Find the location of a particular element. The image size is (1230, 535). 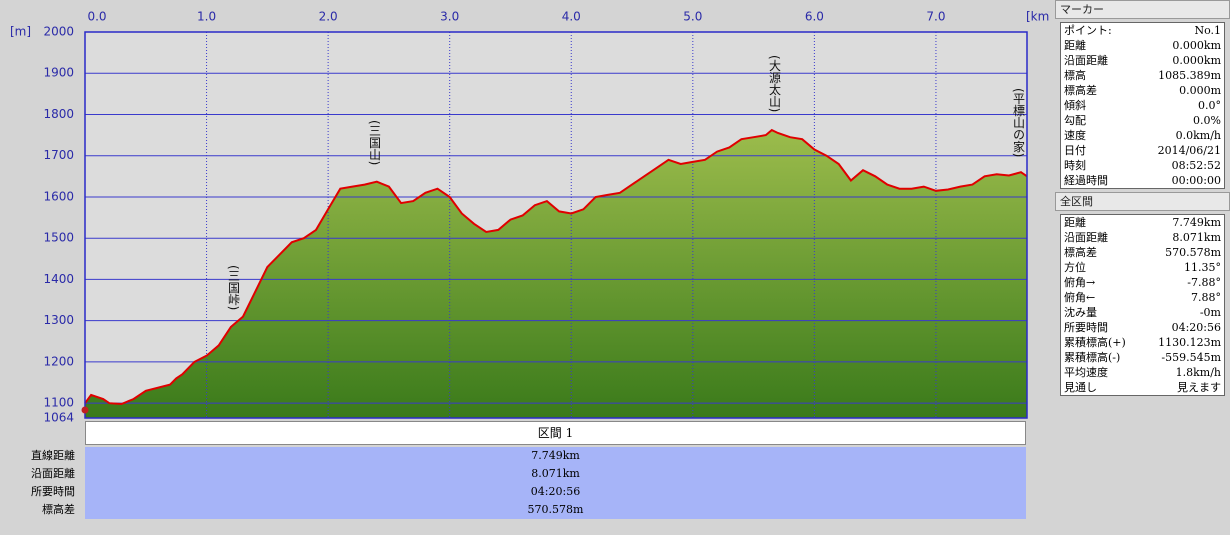

panel-row: 標高差 570.578m is located at coordinates (1142, 252).